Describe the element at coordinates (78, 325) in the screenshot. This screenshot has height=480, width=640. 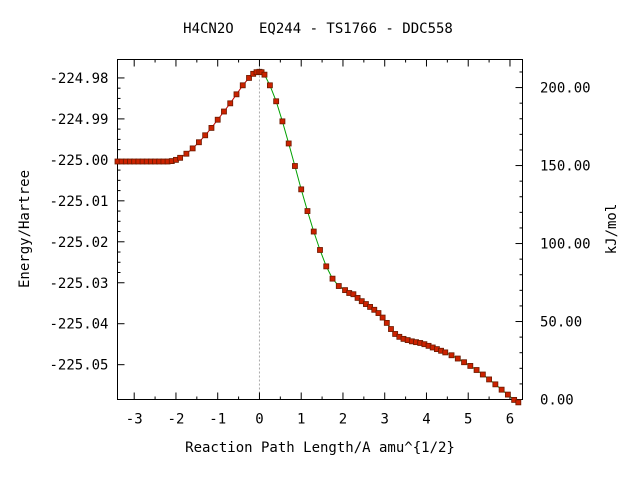
I see `y-tick-label: -225.04` at that location.